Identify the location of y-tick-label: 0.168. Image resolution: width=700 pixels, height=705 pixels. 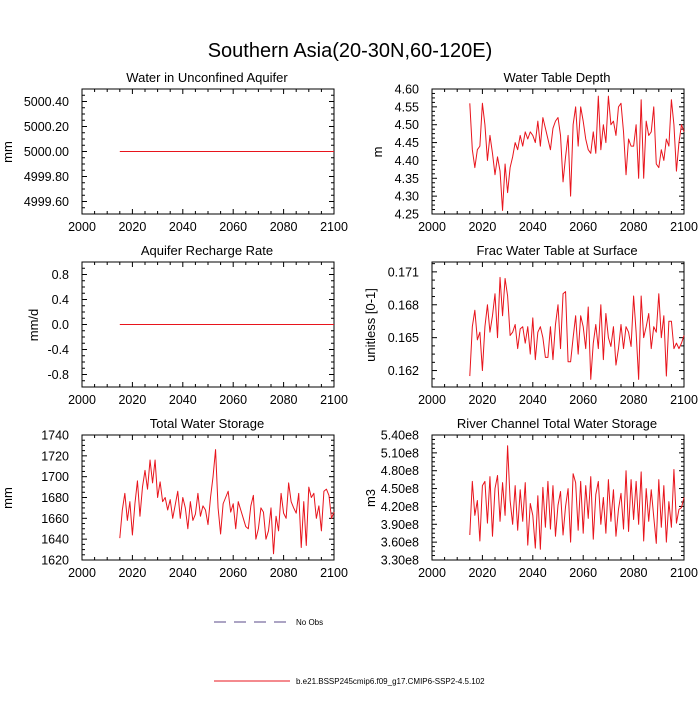
(403, 305).